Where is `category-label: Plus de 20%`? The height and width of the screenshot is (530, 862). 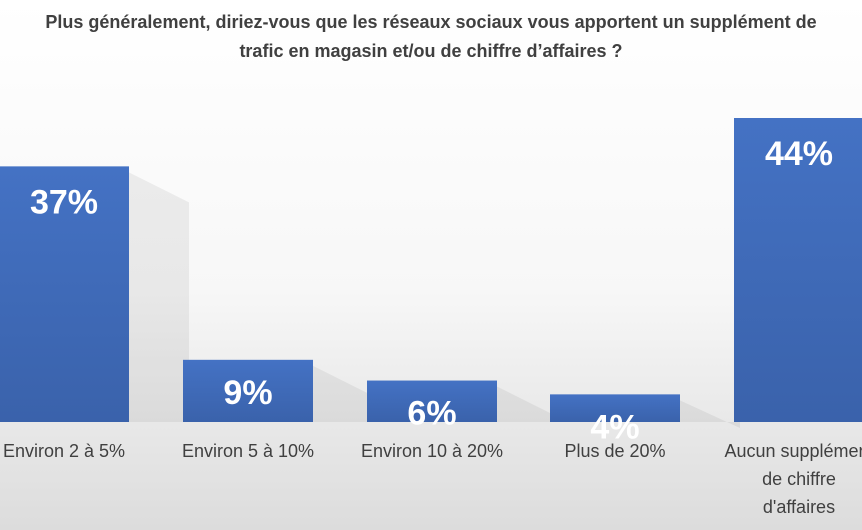
category-label: Plus de 20% is located at coordinates (615, 451).